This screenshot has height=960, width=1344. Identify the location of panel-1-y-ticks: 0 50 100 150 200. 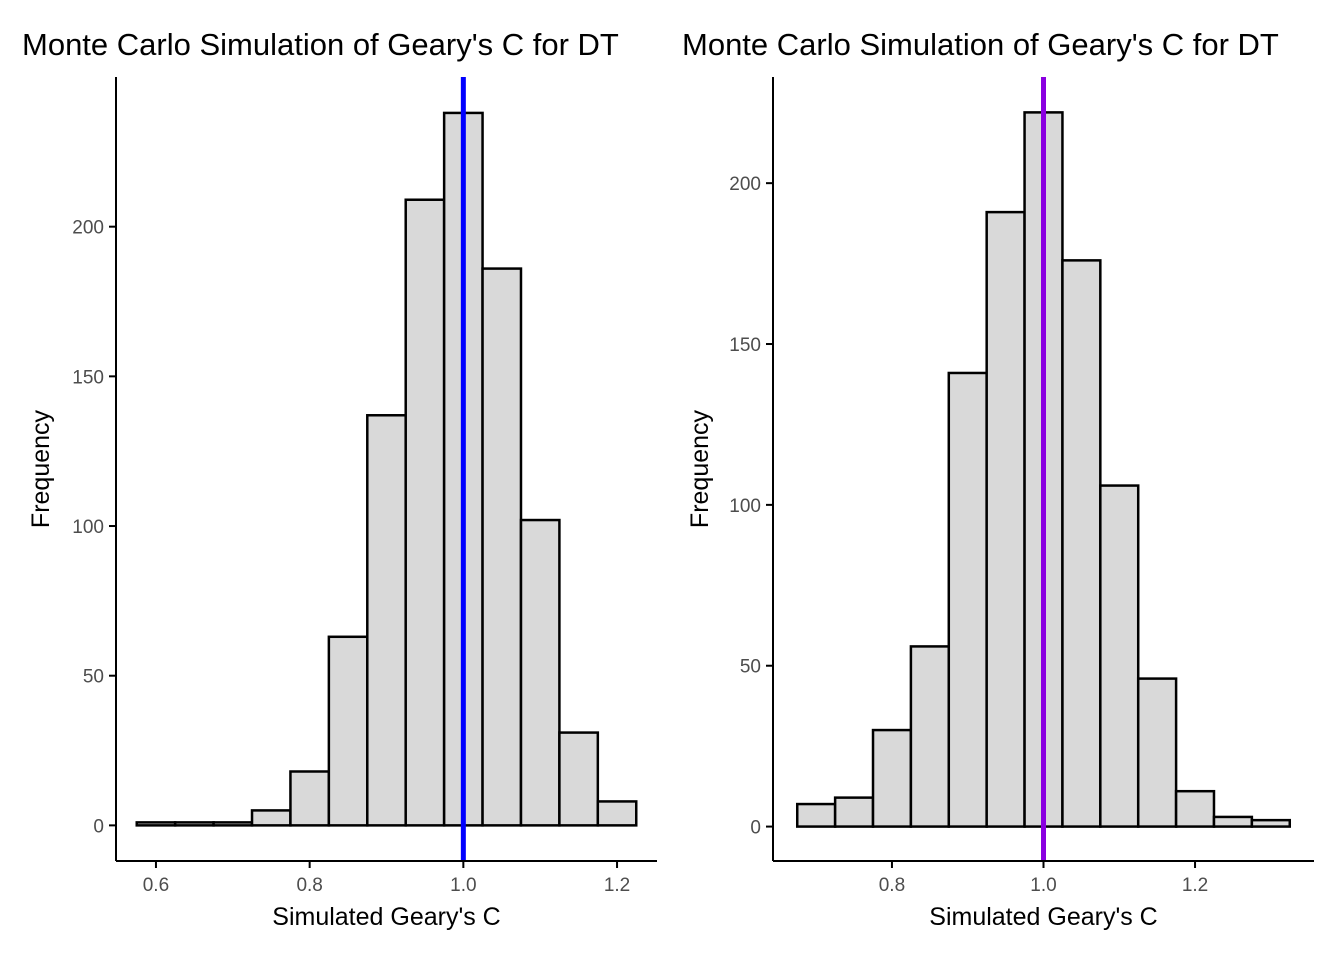
(94, 527).